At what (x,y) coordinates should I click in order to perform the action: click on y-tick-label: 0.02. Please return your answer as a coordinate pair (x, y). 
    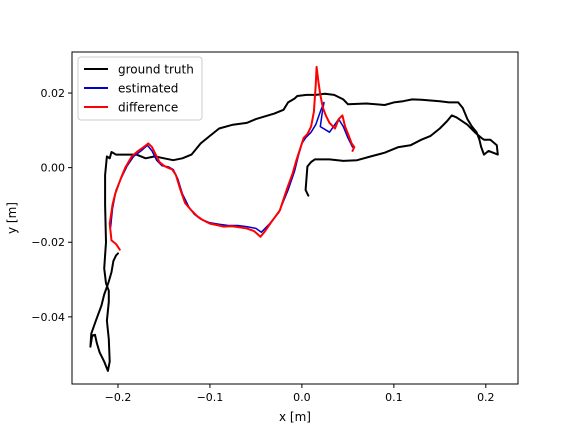
    Looking at the image, I should click on (53, 93).